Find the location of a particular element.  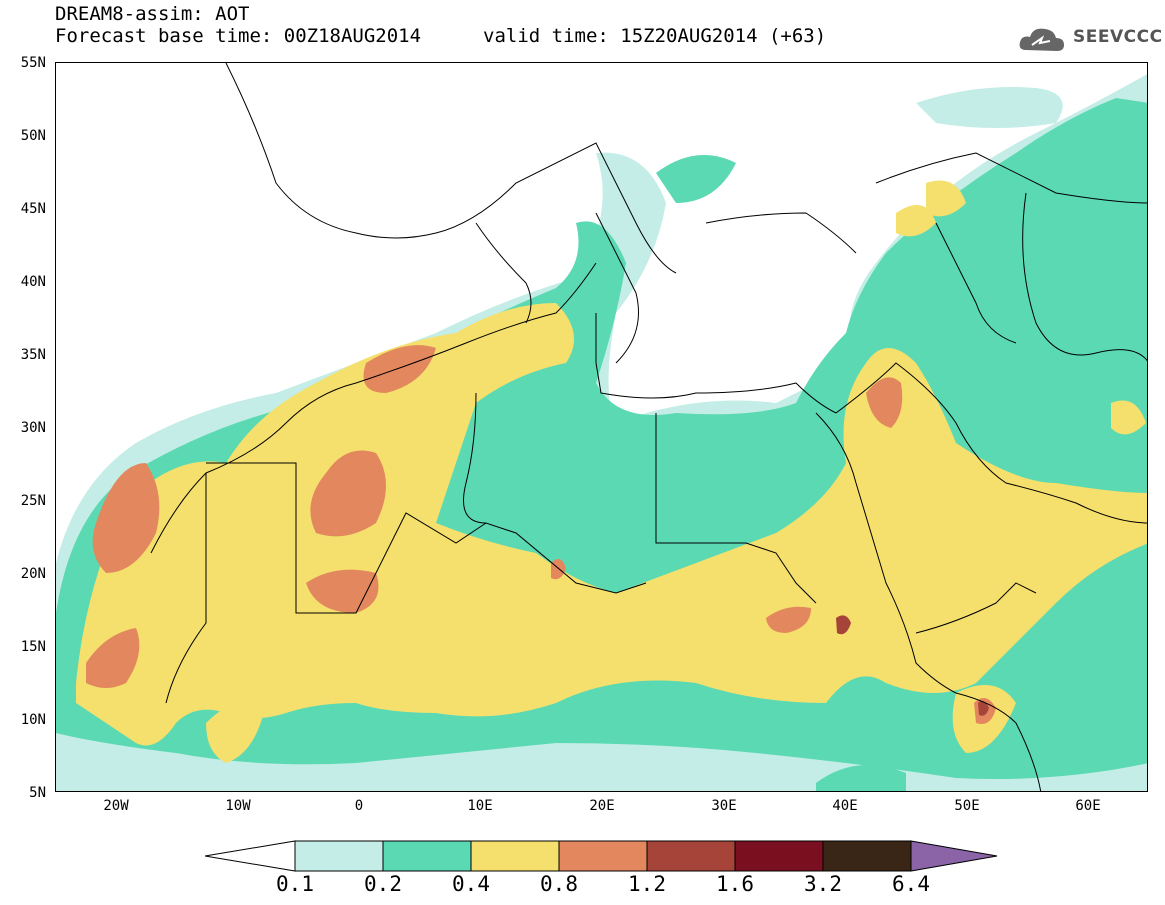

lat-label-30n: 30N is located at coordinates (33, 428).